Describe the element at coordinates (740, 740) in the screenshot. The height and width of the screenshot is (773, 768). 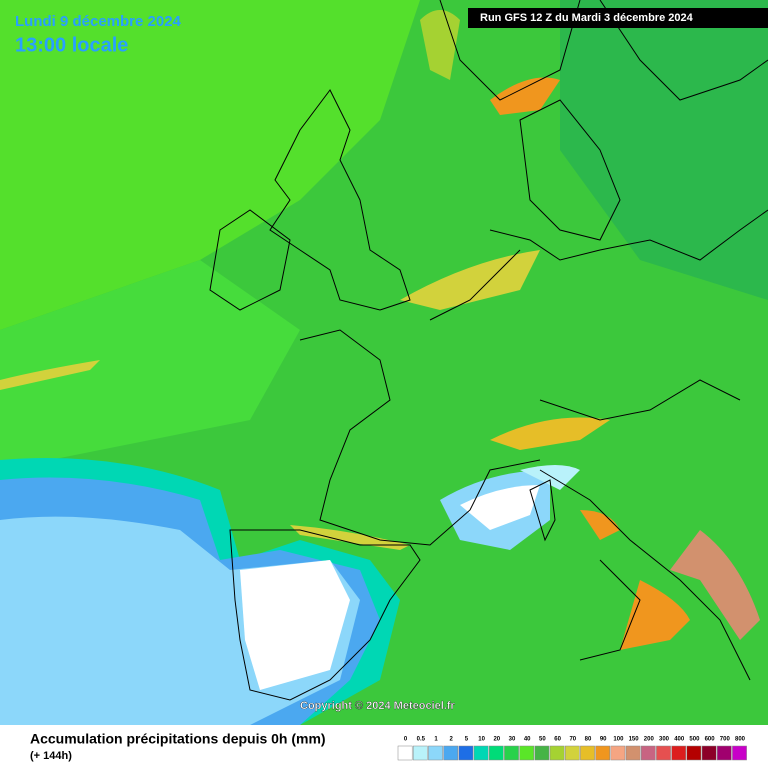
I see `legend-label: 800` at that location.